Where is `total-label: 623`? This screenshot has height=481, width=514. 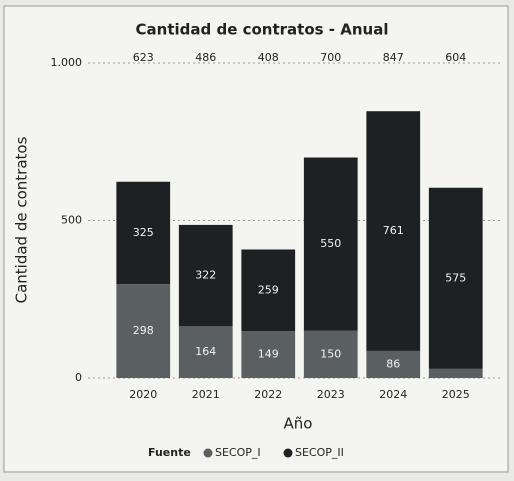 total-label: 623 is located at coordinates (143, 57).